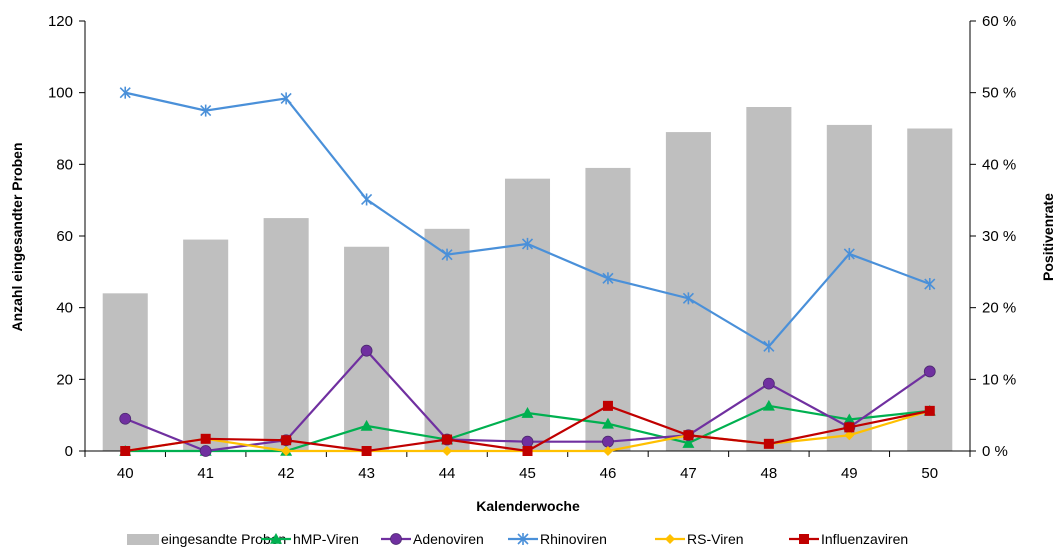  I want to click on series-influenzaviren, so click(527, 428).